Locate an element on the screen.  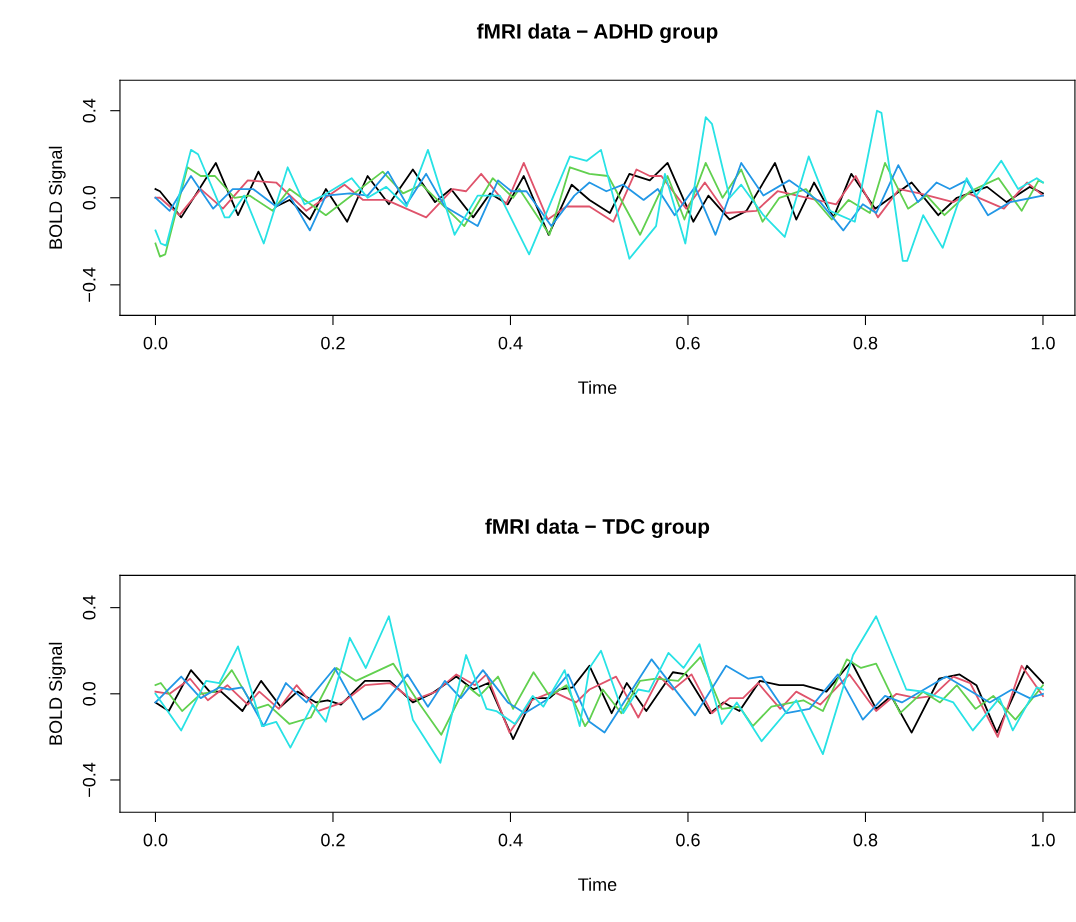
chart-title: fMRI data − TDC group is located at coordinates (597, 528).